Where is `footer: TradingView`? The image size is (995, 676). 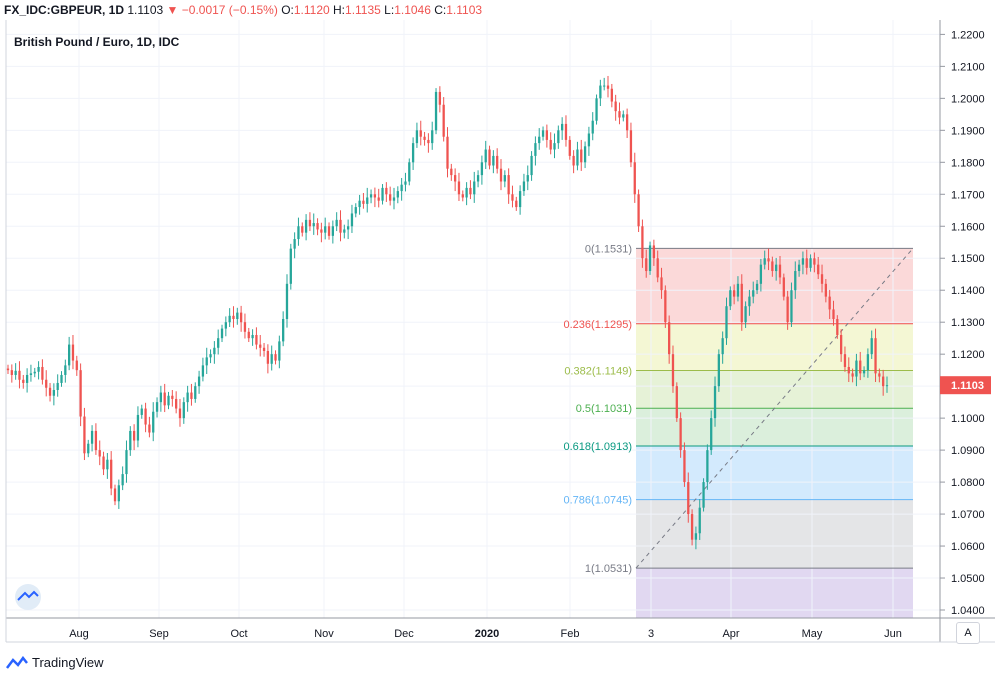
footer: TradingView is located at coordinates (55, 662).